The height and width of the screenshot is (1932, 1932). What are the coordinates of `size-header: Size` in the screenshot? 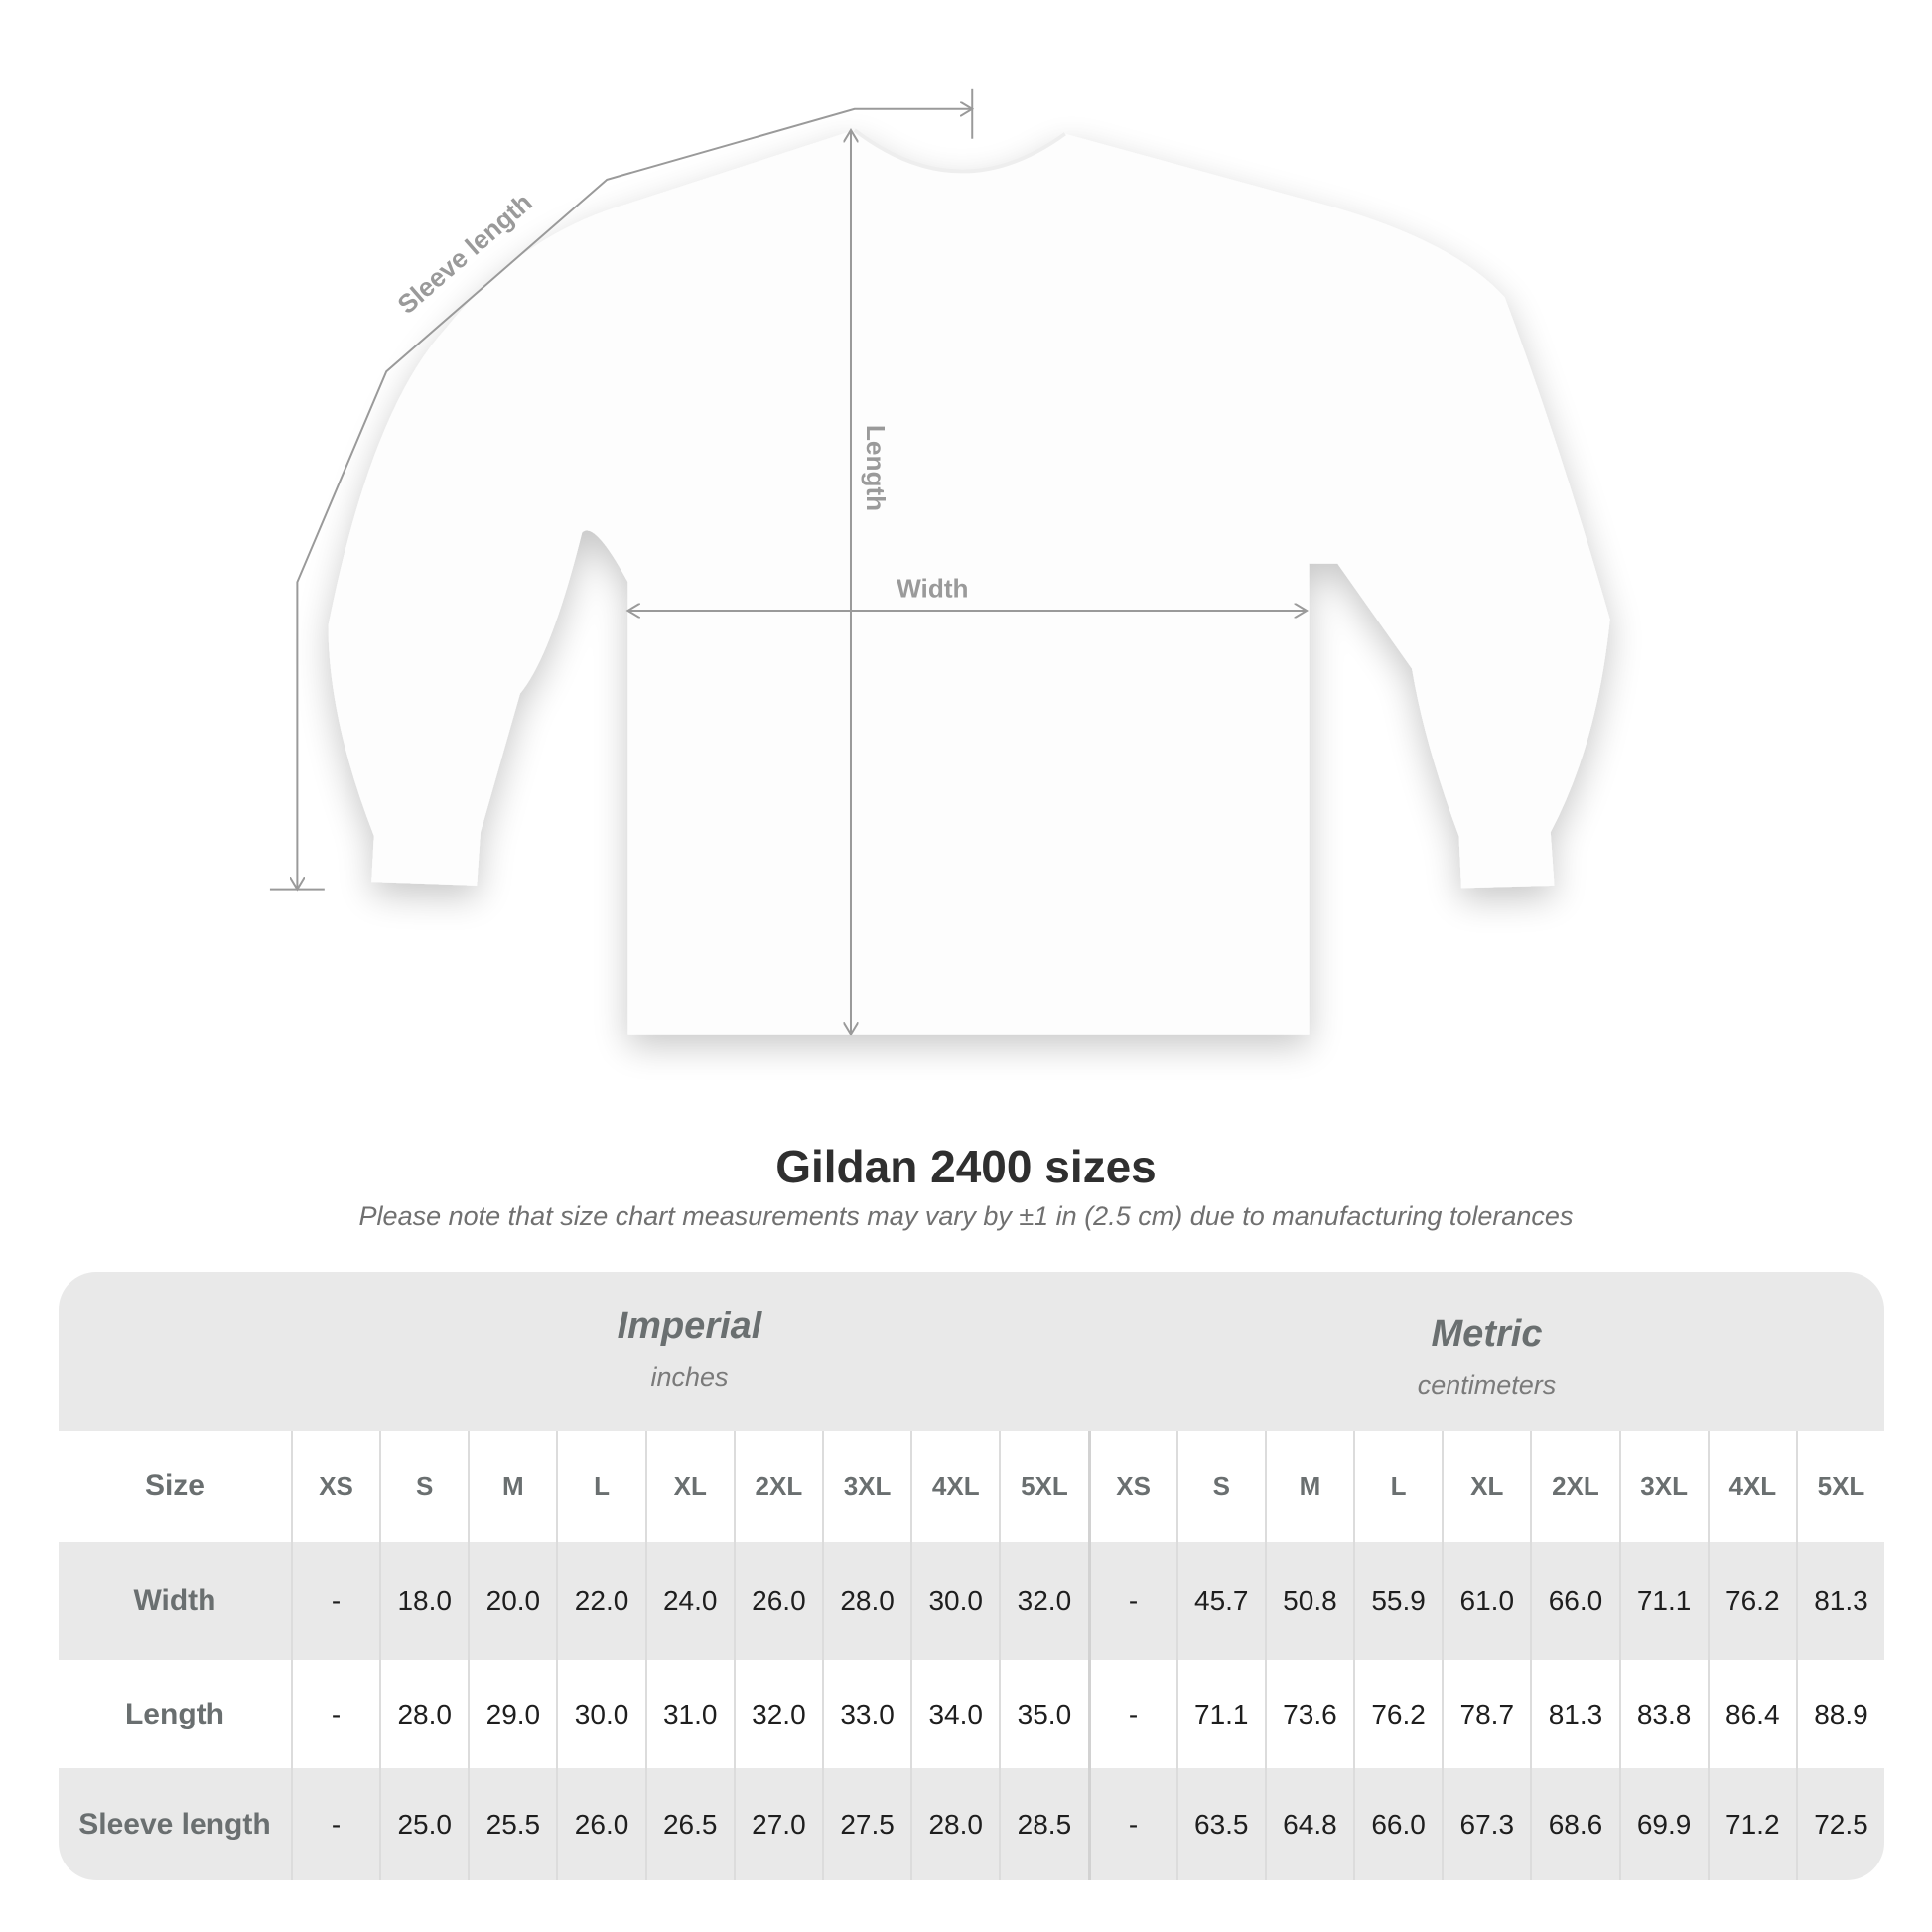 It's located at (174, 1486).